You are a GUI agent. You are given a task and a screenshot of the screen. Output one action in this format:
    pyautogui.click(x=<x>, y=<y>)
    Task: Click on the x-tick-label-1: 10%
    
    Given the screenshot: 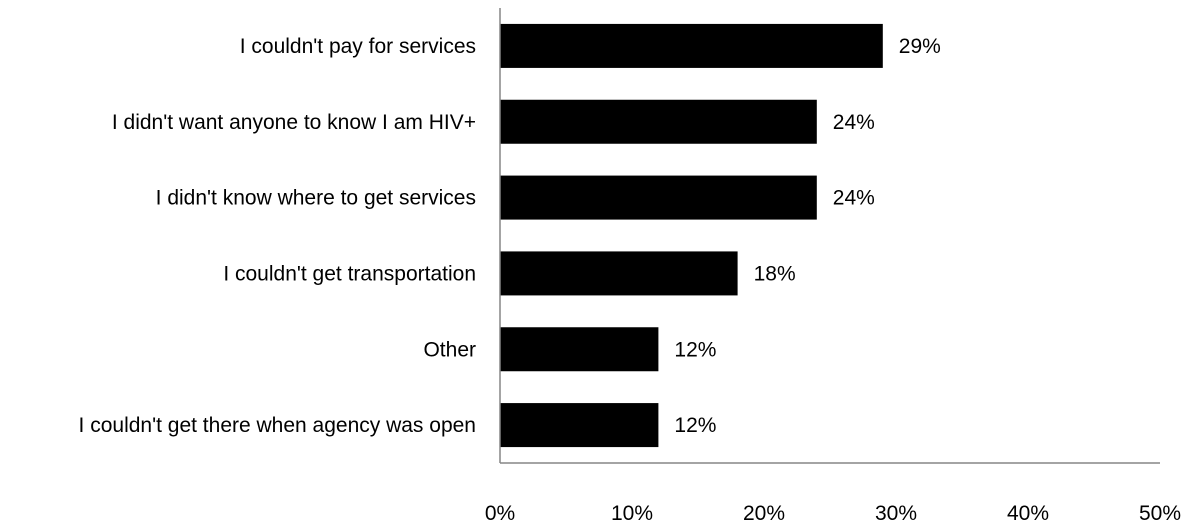 What is the action you would take?
    pyautogui.click(x=632, y=513)
    